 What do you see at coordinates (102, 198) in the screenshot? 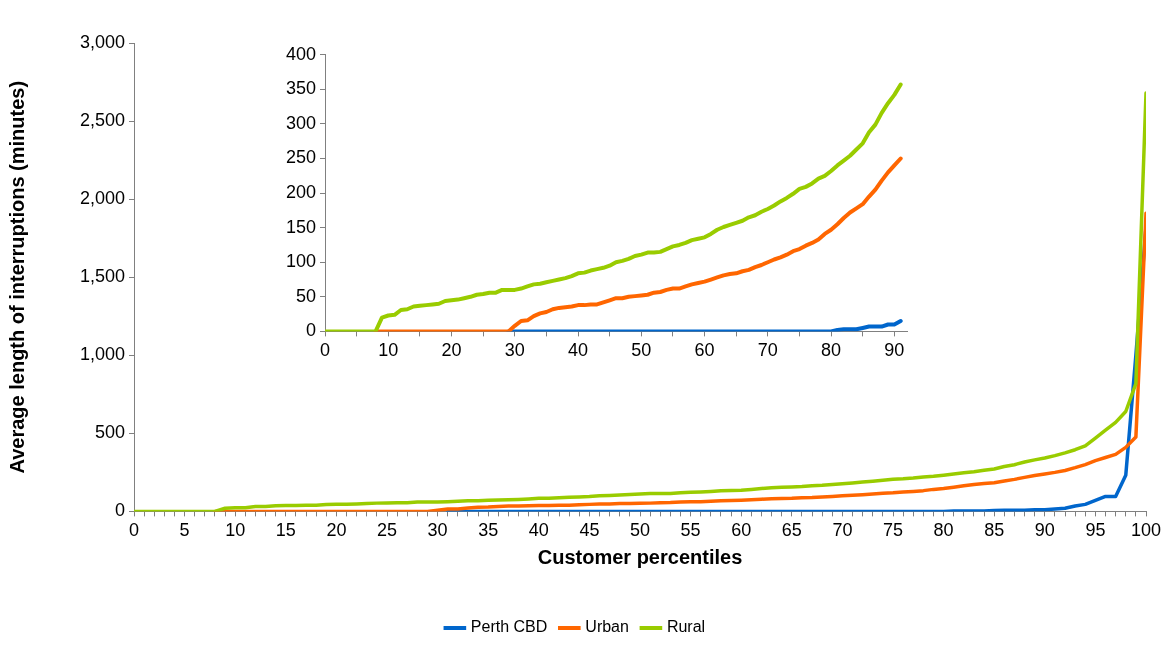
I see `y-tick-label: 2,000` at bounding box center [102, 198].